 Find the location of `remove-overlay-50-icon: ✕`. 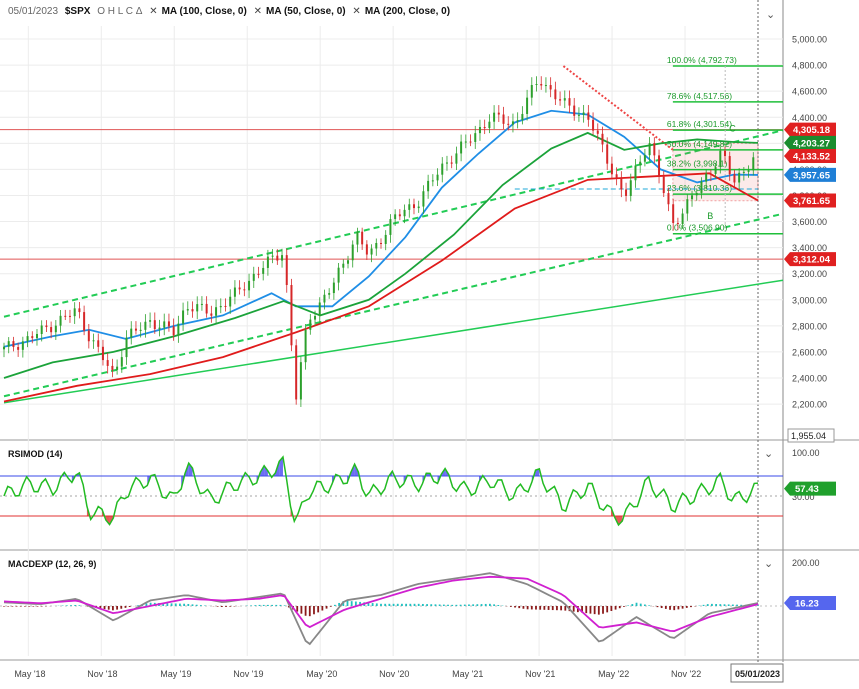

remove-overlay-50-icon: ✕ is located at coordinates (257, 11).